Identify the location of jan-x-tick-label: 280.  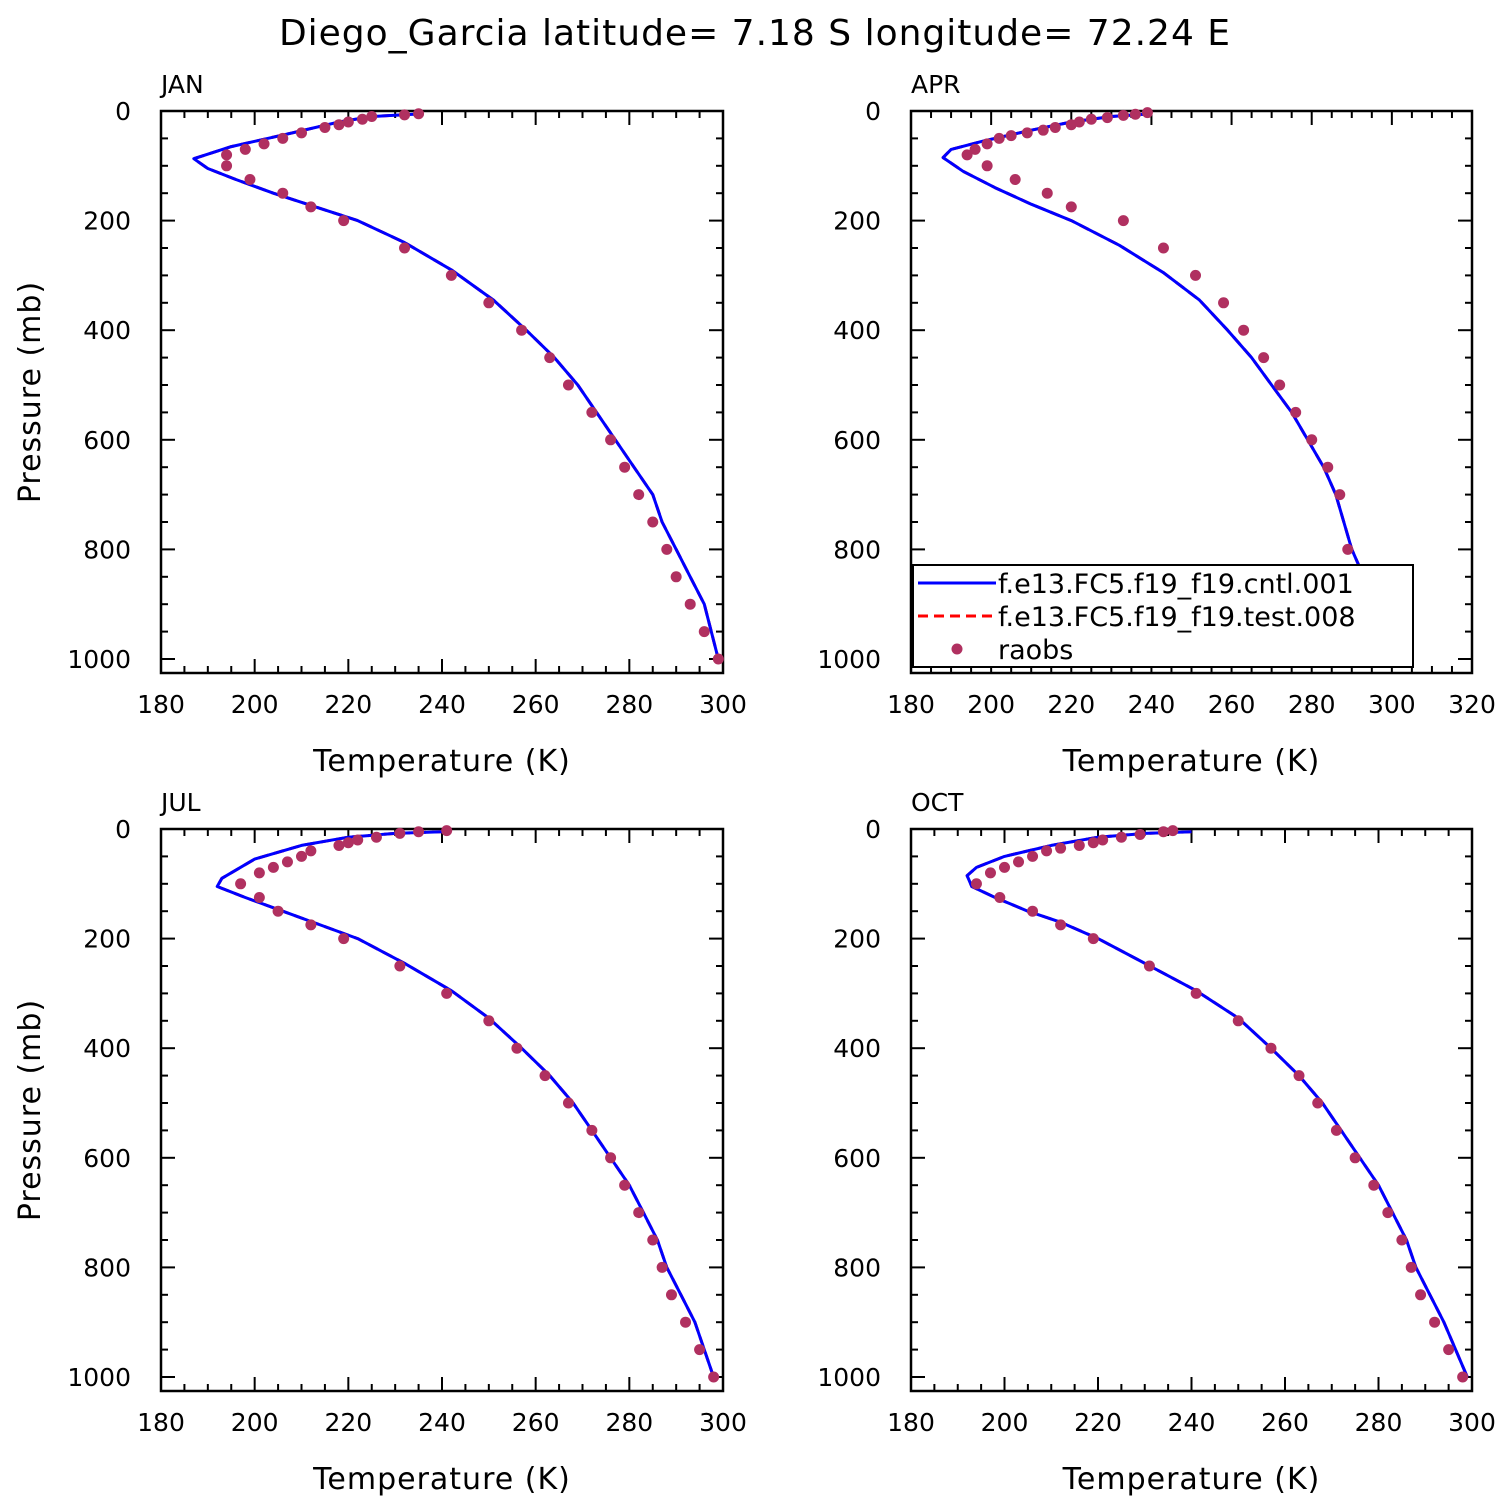
(629, 704).